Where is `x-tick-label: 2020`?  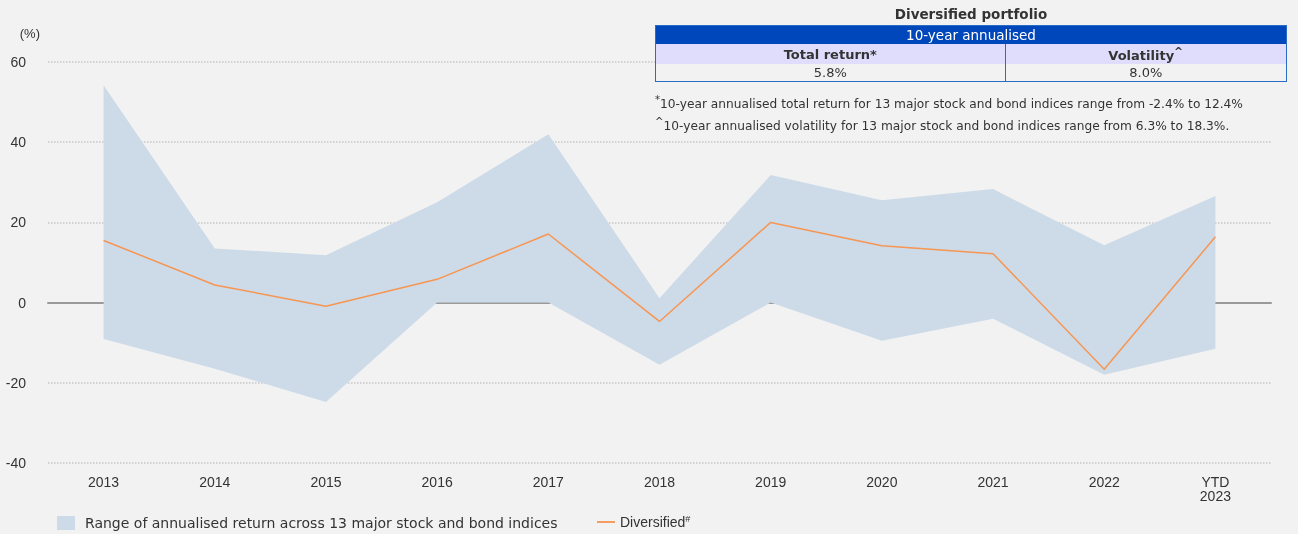 x-tick-label: 2020 is located at coordinates (882, 482).